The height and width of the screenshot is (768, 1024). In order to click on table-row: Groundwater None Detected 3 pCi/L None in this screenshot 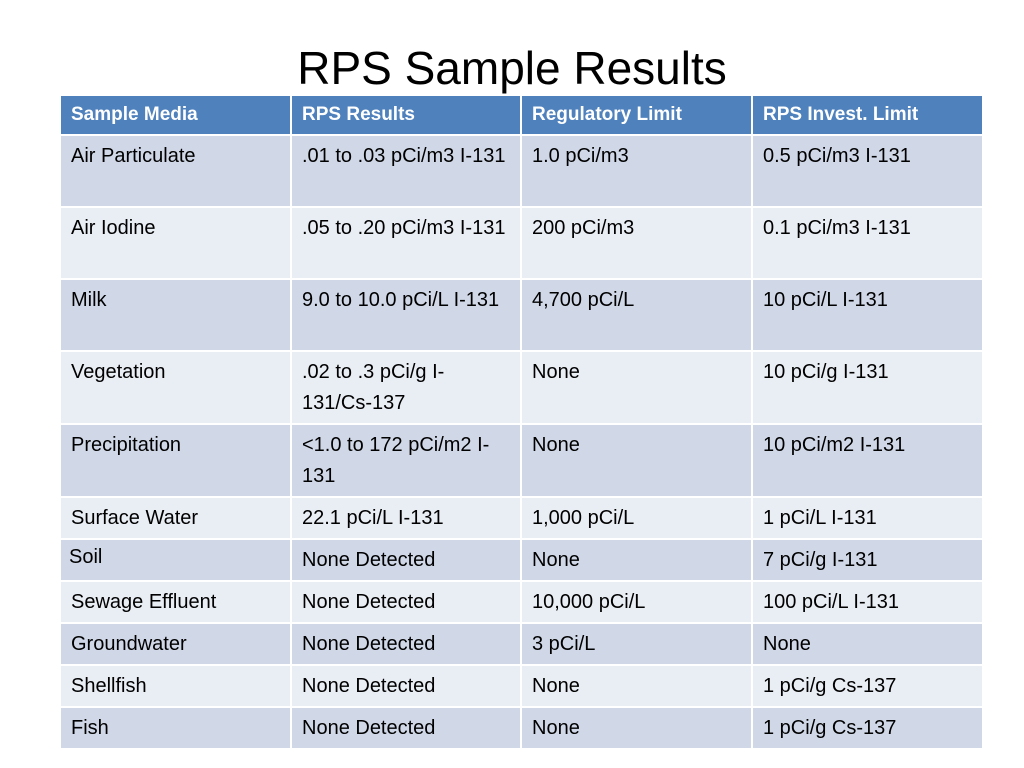, I will do `click(521, 644)`.